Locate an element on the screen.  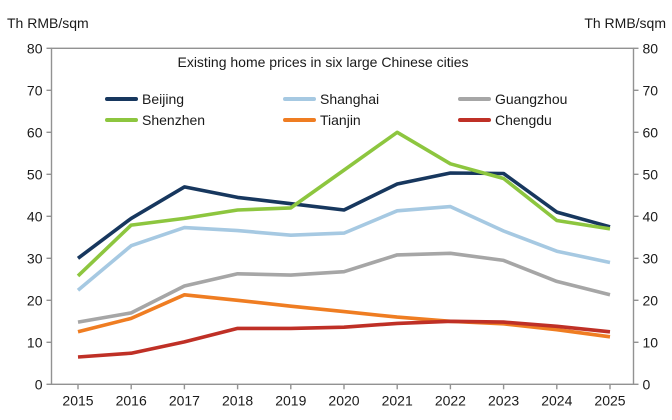
y-tick-label-left: 20 is located at coordinates (35, 300).